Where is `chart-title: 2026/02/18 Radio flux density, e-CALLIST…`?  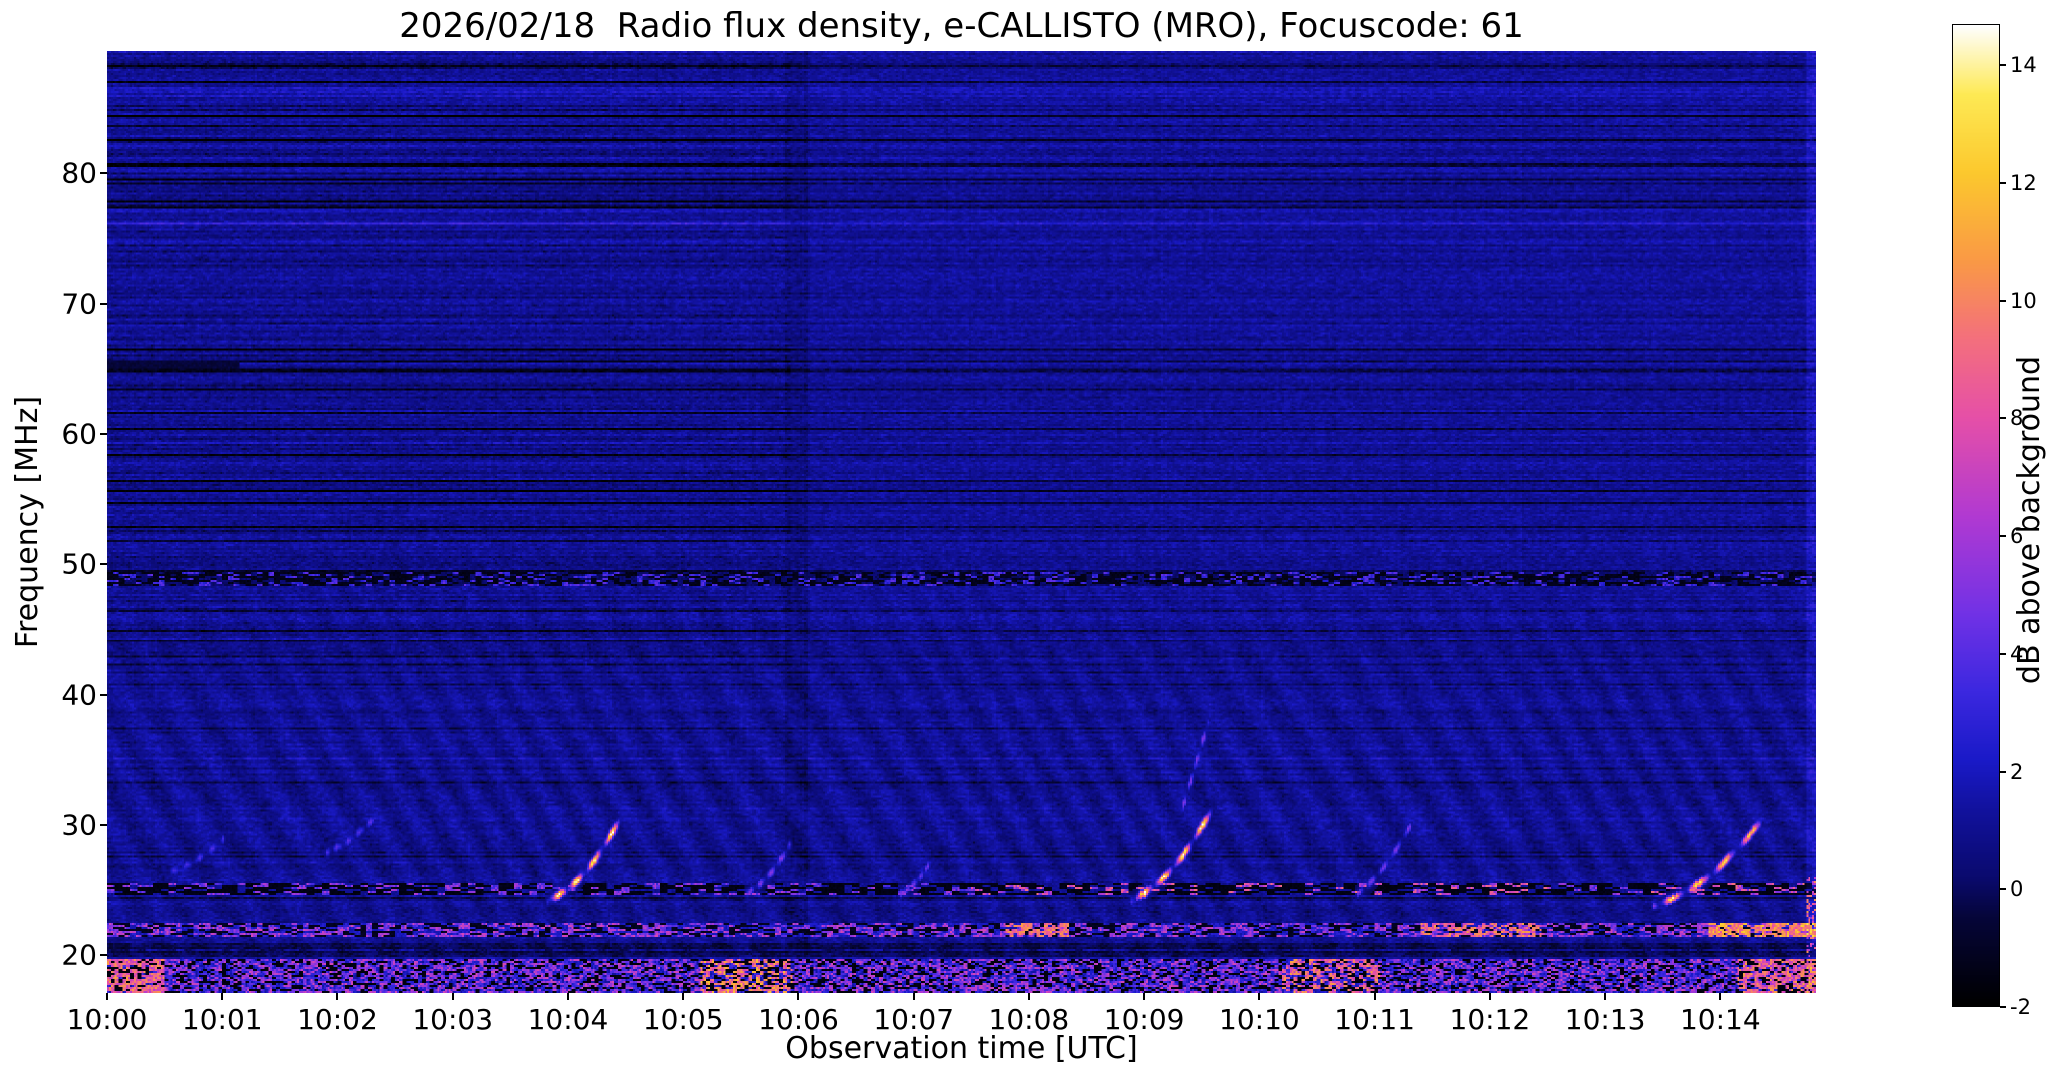 chart-title: 2026/02/18 Radio flux density, e-CALLIST… is located at coordinates (961, 26).